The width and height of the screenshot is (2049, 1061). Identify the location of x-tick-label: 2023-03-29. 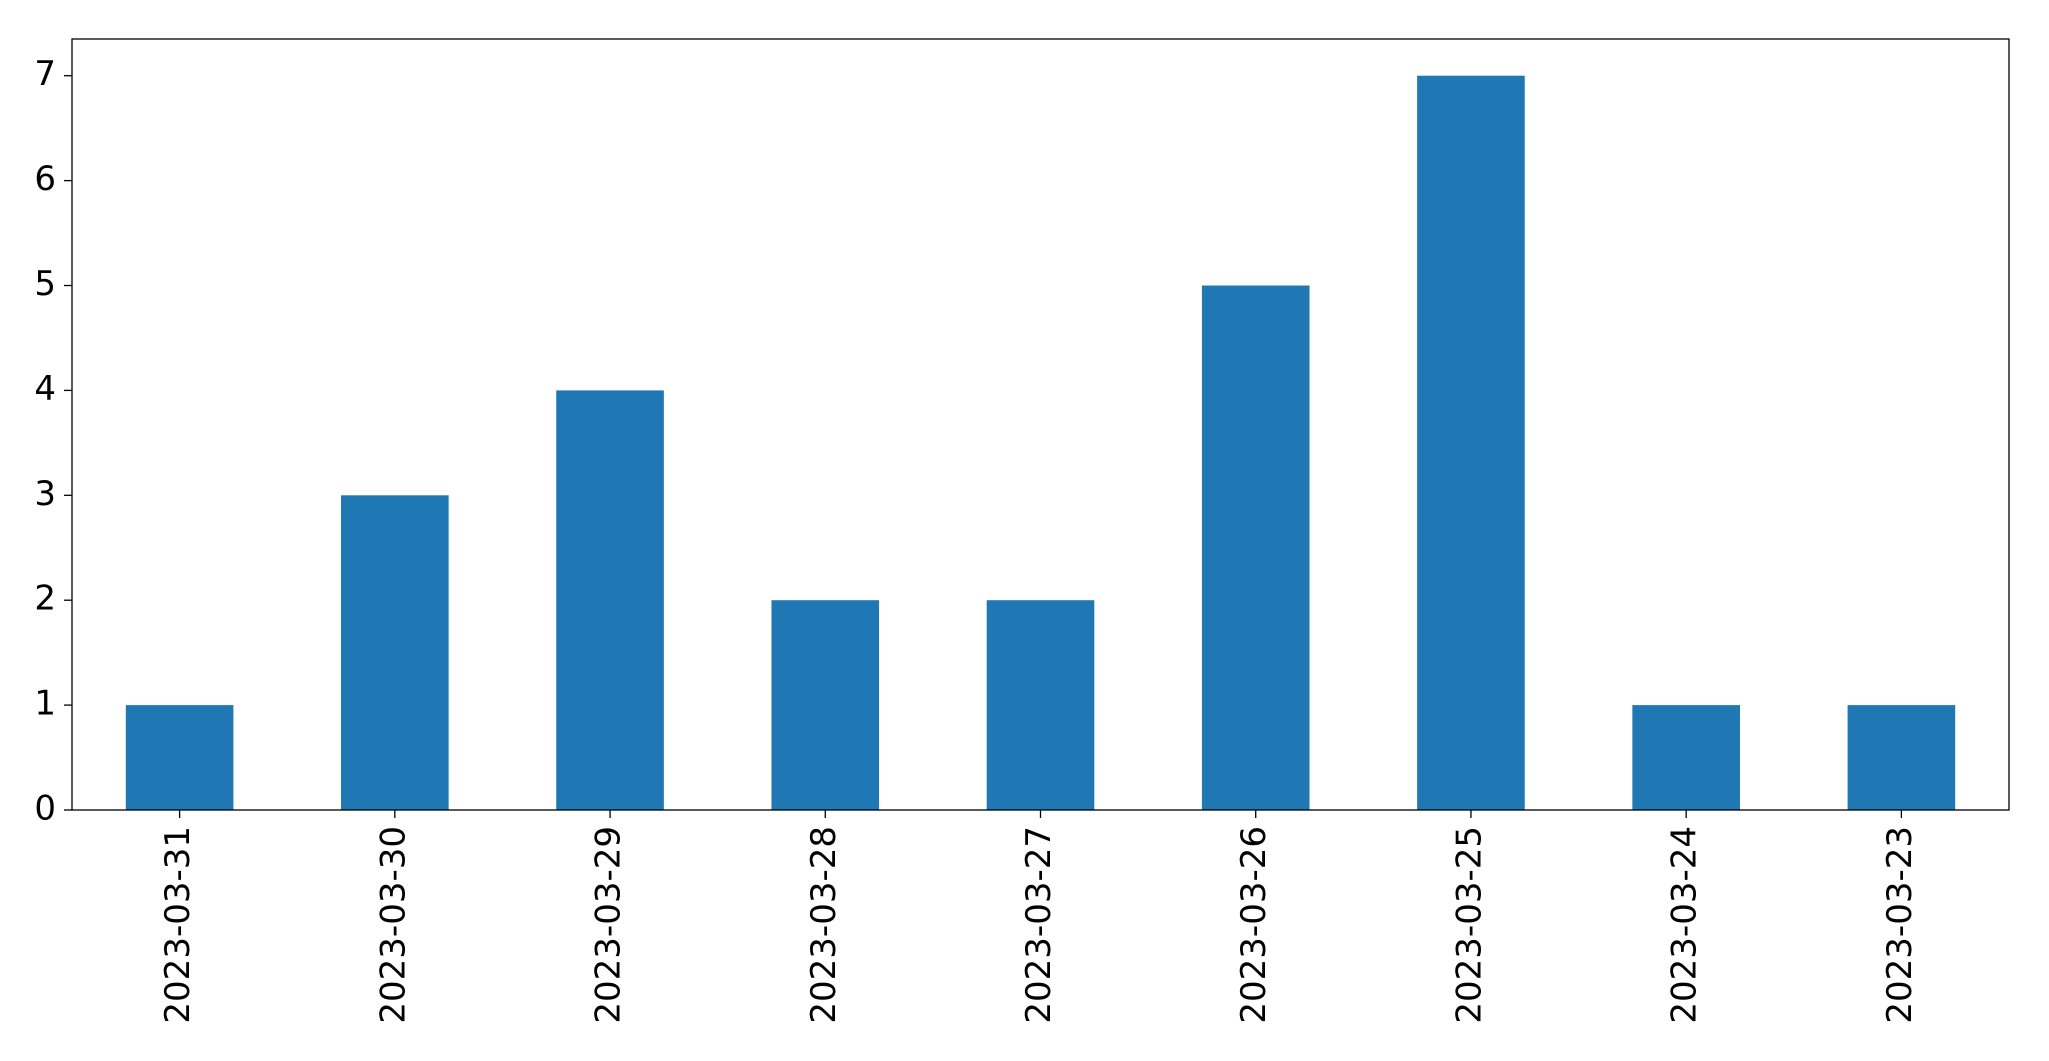
(609, 925).